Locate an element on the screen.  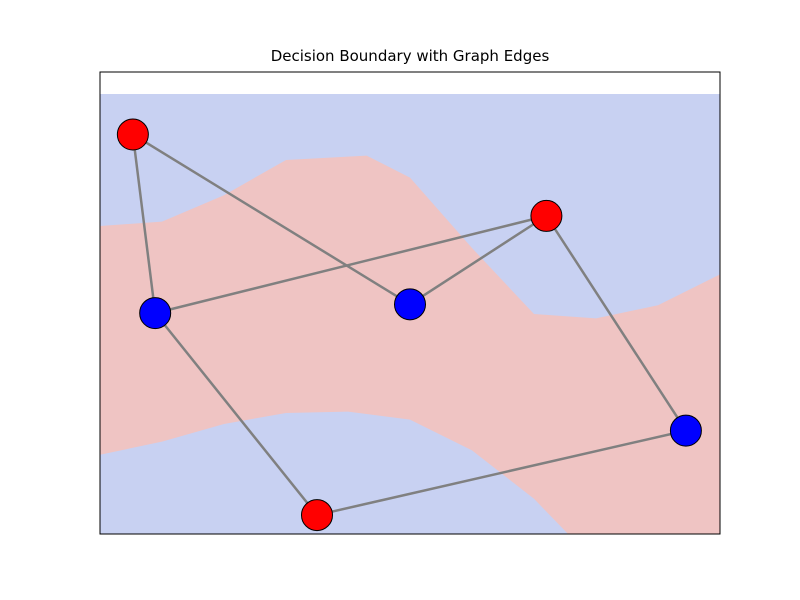
node-2-blue is located at coordinates (410, 304).